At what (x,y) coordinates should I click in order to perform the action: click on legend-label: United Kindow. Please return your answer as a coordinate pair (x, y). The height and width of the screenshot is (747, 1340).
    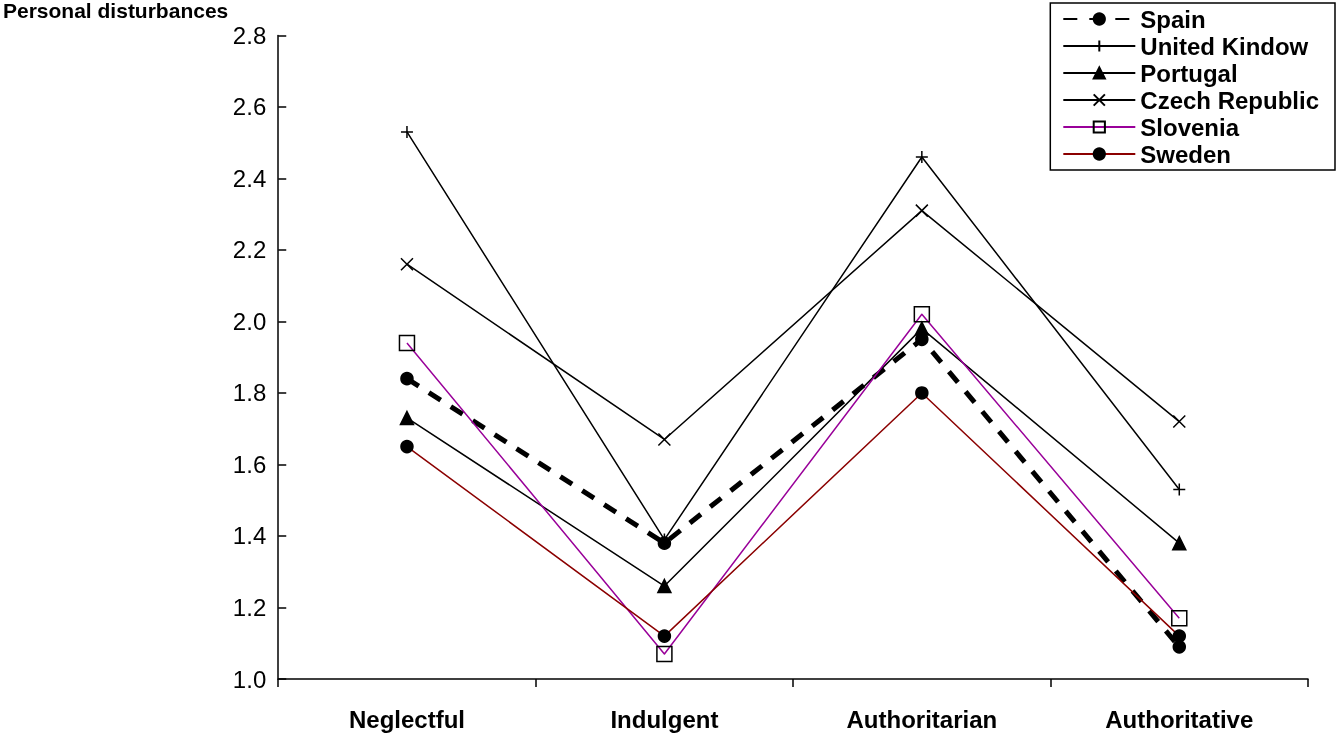
    Looking at the image, I should click on (1224, 46).